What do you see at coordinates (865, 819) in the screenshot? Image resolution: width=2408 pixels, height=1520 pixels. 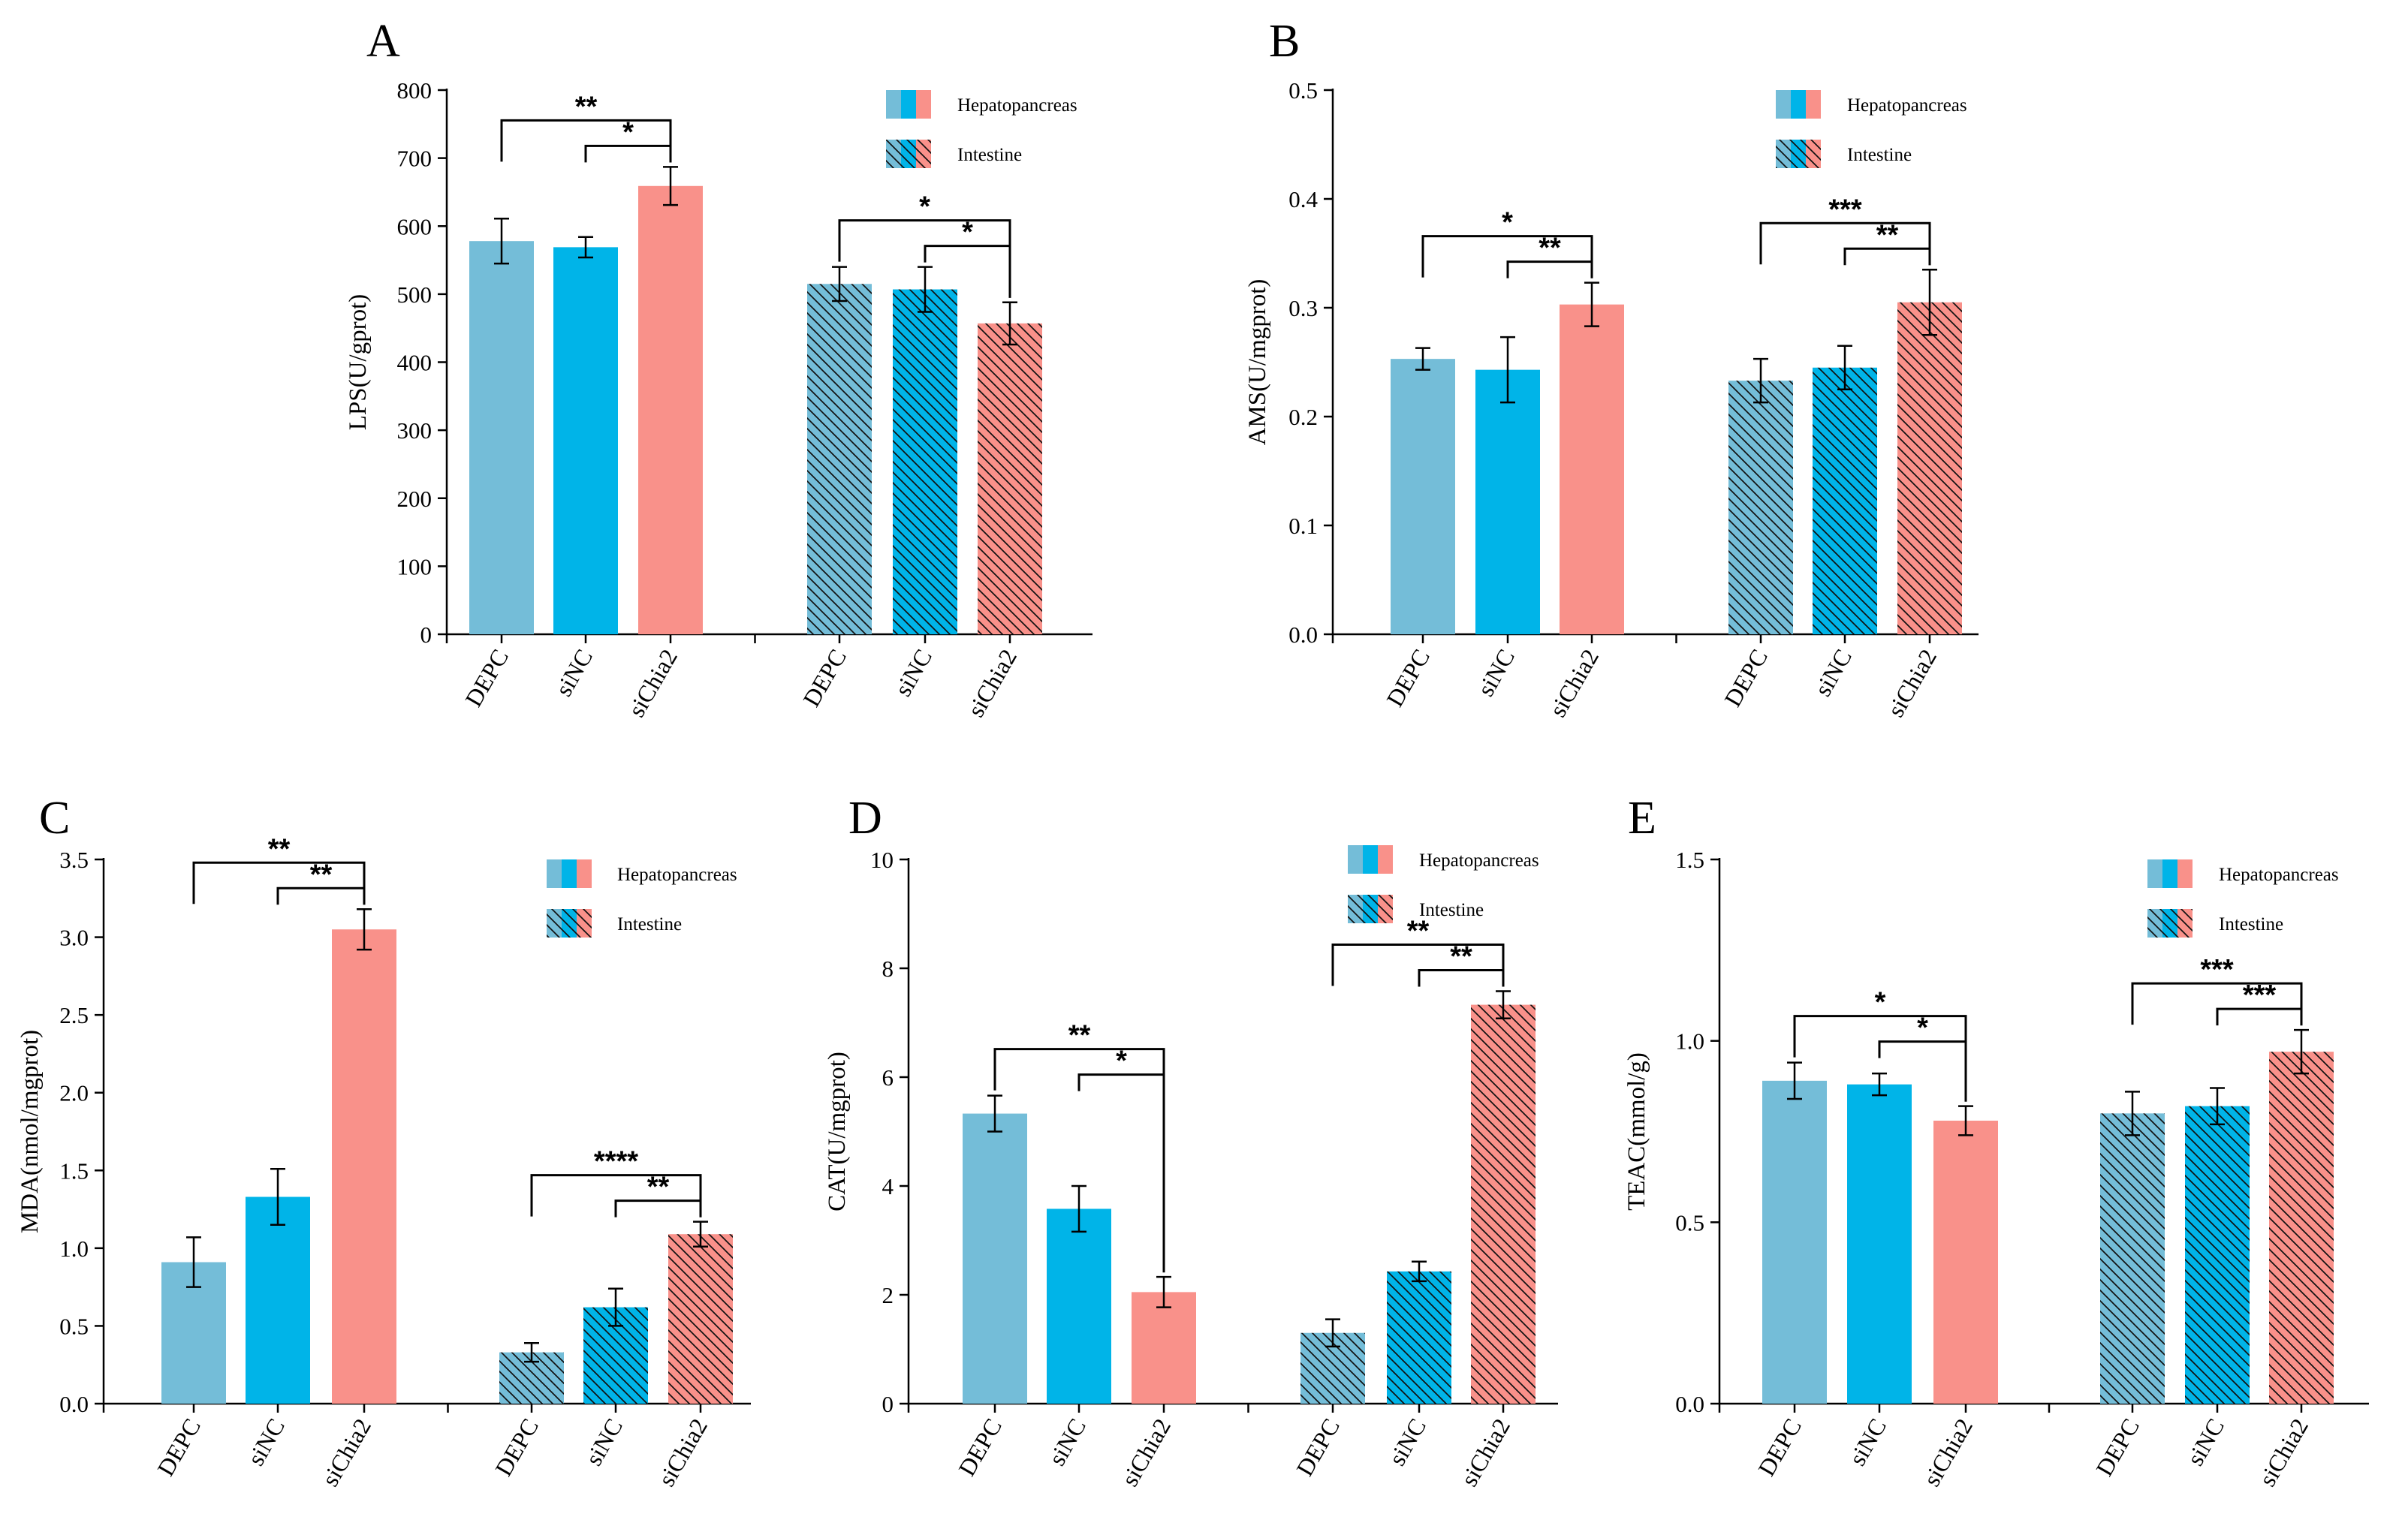 I see `panel-letter: D` at bounding box center [865, 819].